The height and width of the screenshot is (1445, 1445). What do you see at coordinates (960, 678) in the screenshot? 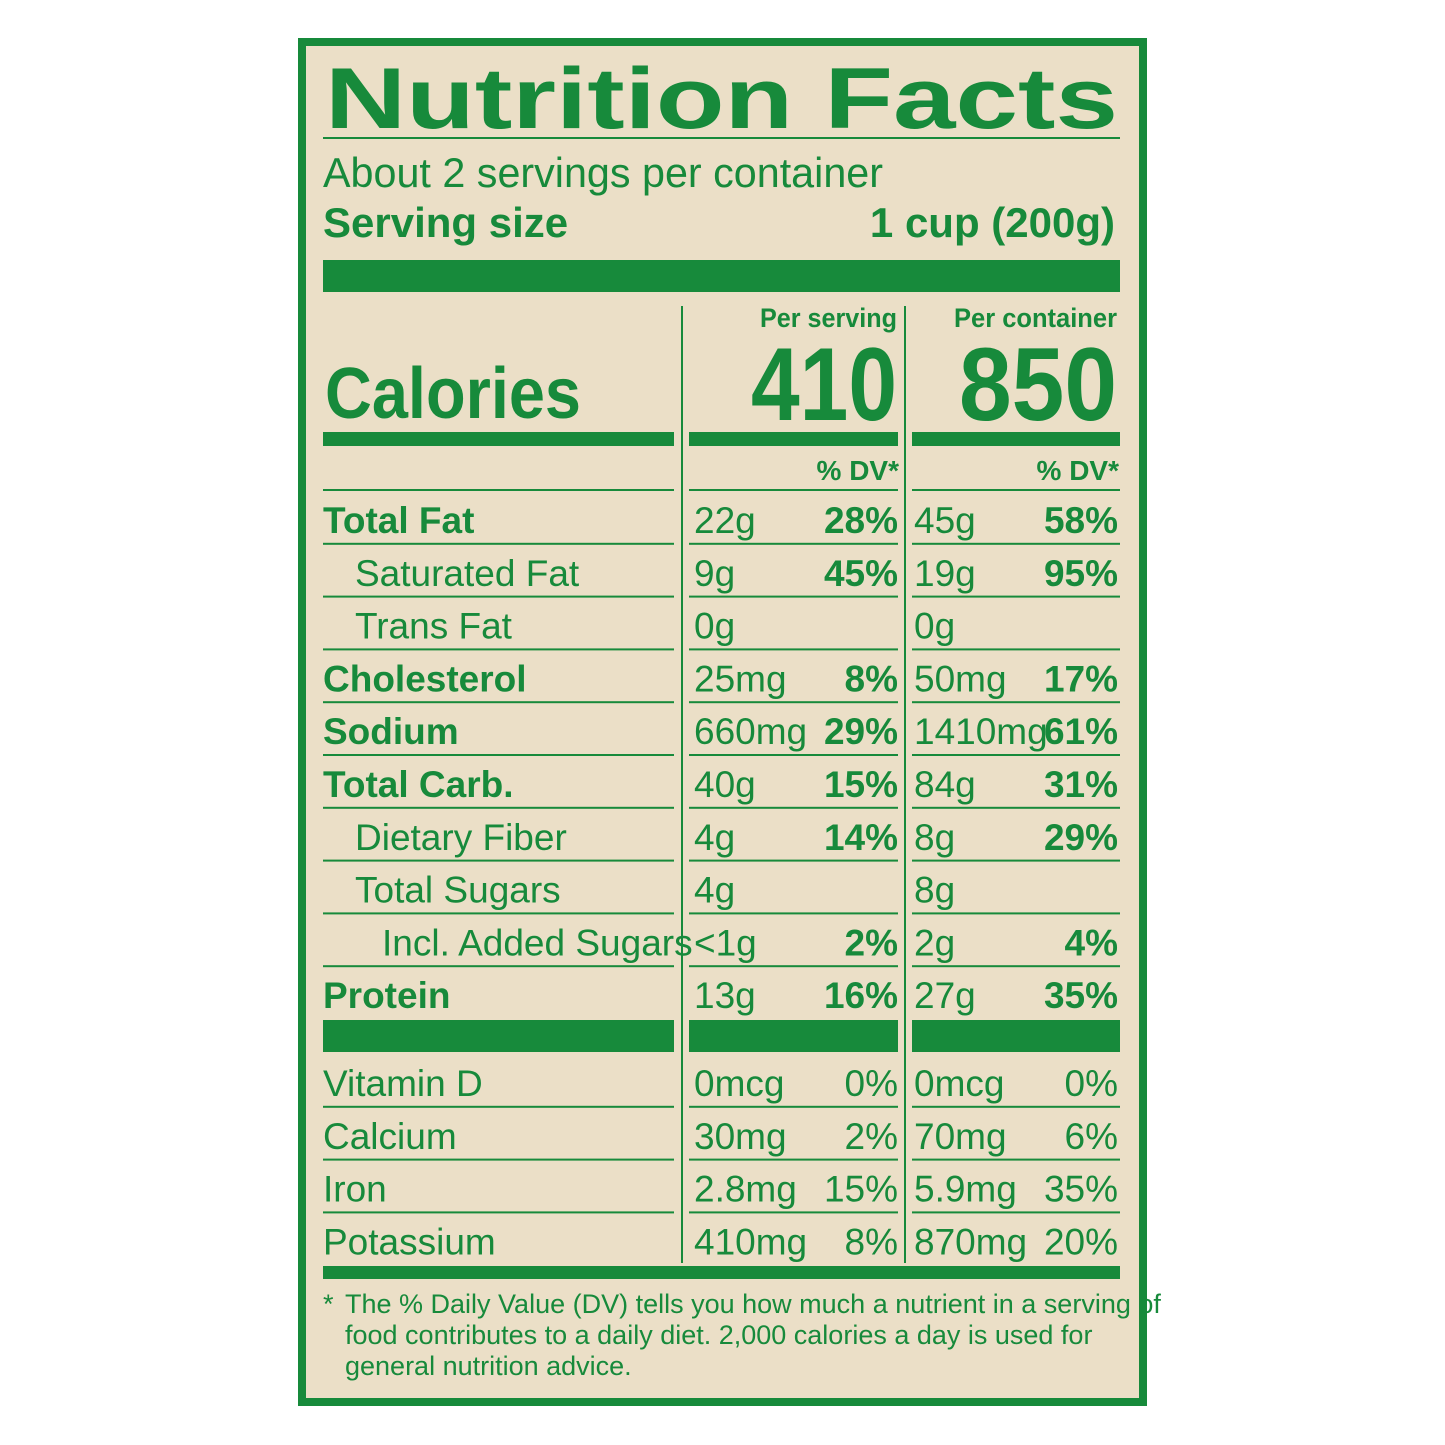
I see `amount: 50mg` at bounding box center [960, 678].